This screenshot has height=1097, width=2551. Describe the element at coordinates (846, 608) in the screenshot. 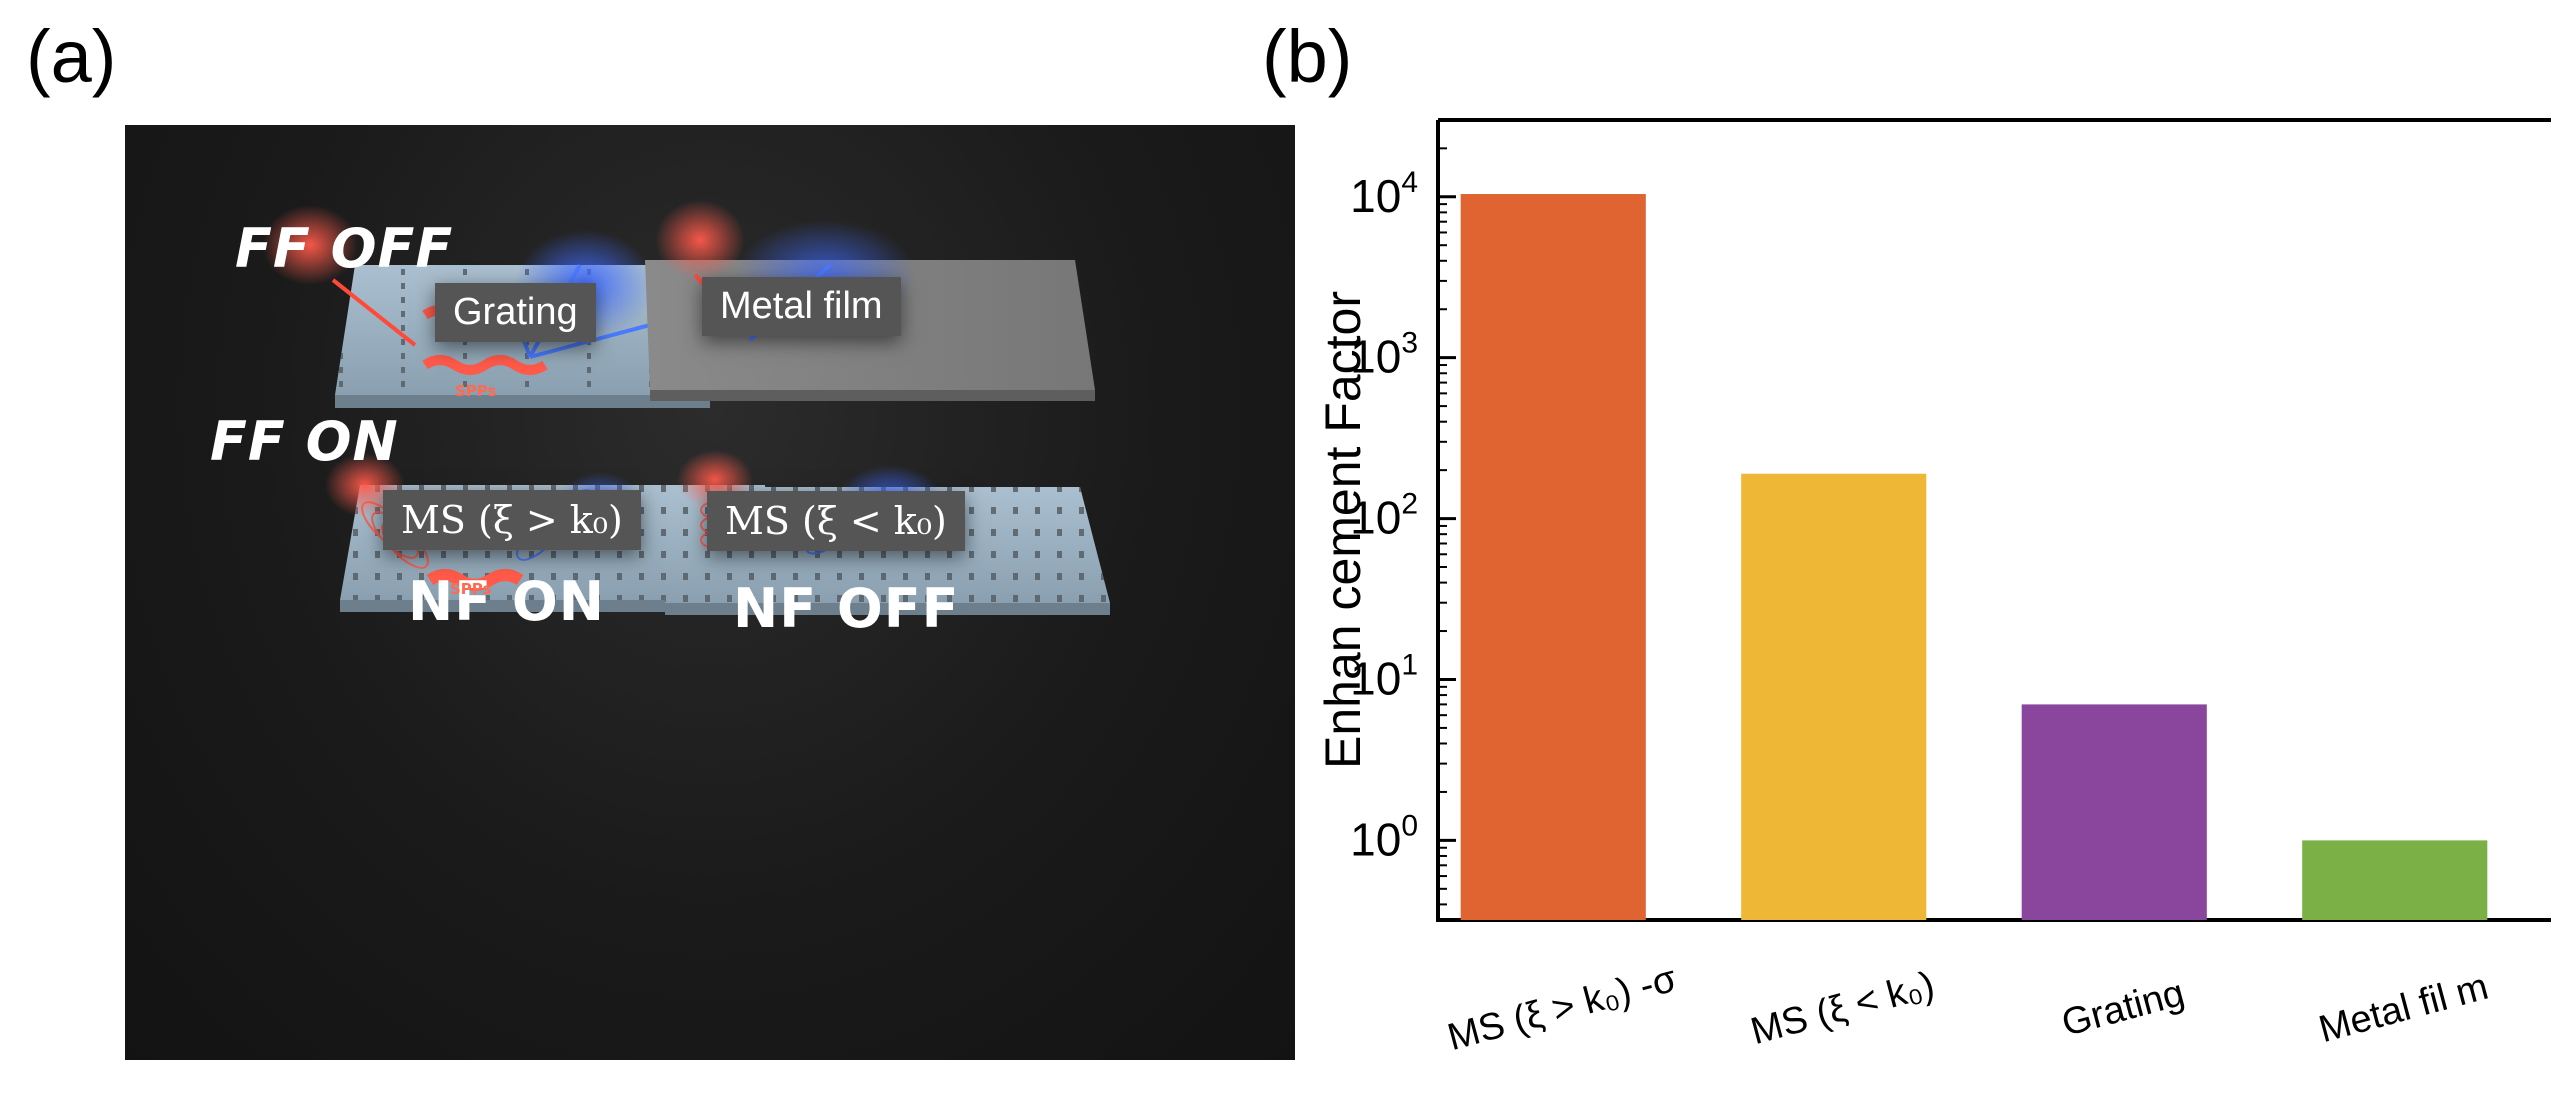

I see `nf-off-label: NF OFF` at that location.